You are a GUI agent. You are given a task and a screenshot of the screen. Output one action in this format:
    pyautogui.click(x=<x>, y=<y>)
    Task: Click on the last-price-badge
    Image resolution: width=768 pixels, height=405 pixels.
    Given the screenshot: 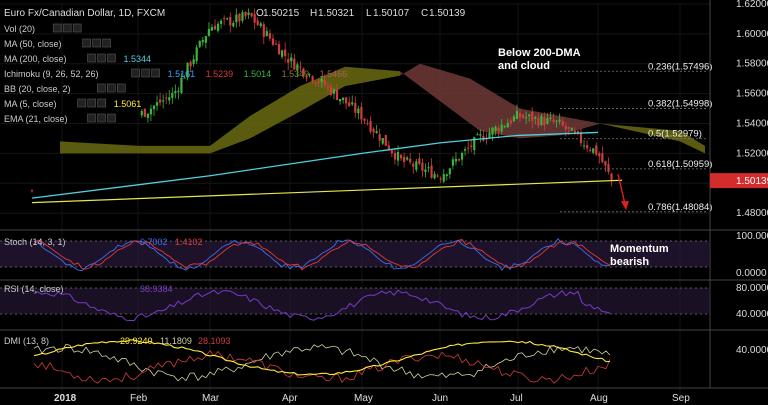 What is the action you would take?
    pyautogui.click(x=739, y=181)
    